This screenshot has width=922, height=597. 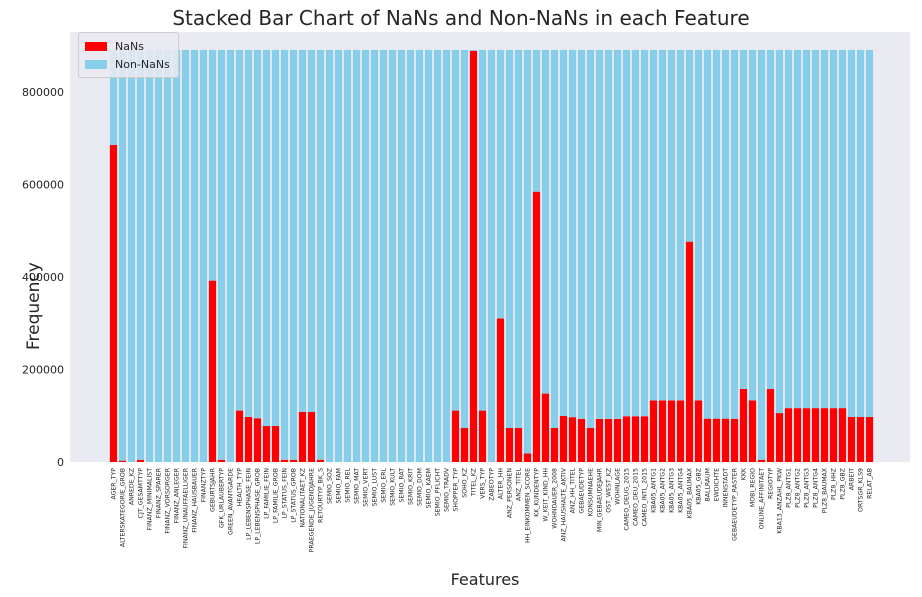 What do you see at coordinates (573, 490) in the screenshot?
I see `x-tick-label: ANZ_HH_TITEL` at bounding box center [573, 490].